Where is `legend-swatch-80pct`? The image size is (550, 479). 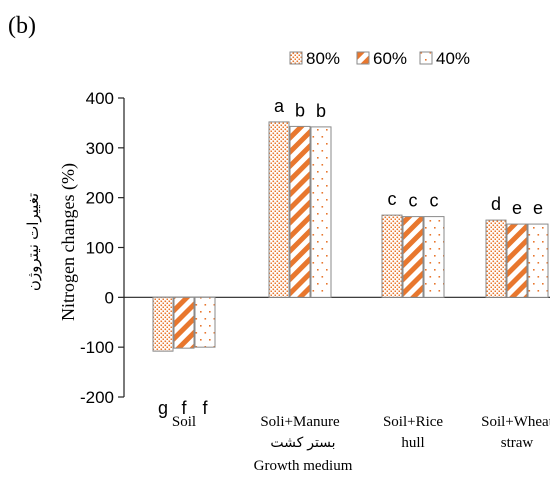
legend-swatch-80pct is located at coordinates (296, 58).